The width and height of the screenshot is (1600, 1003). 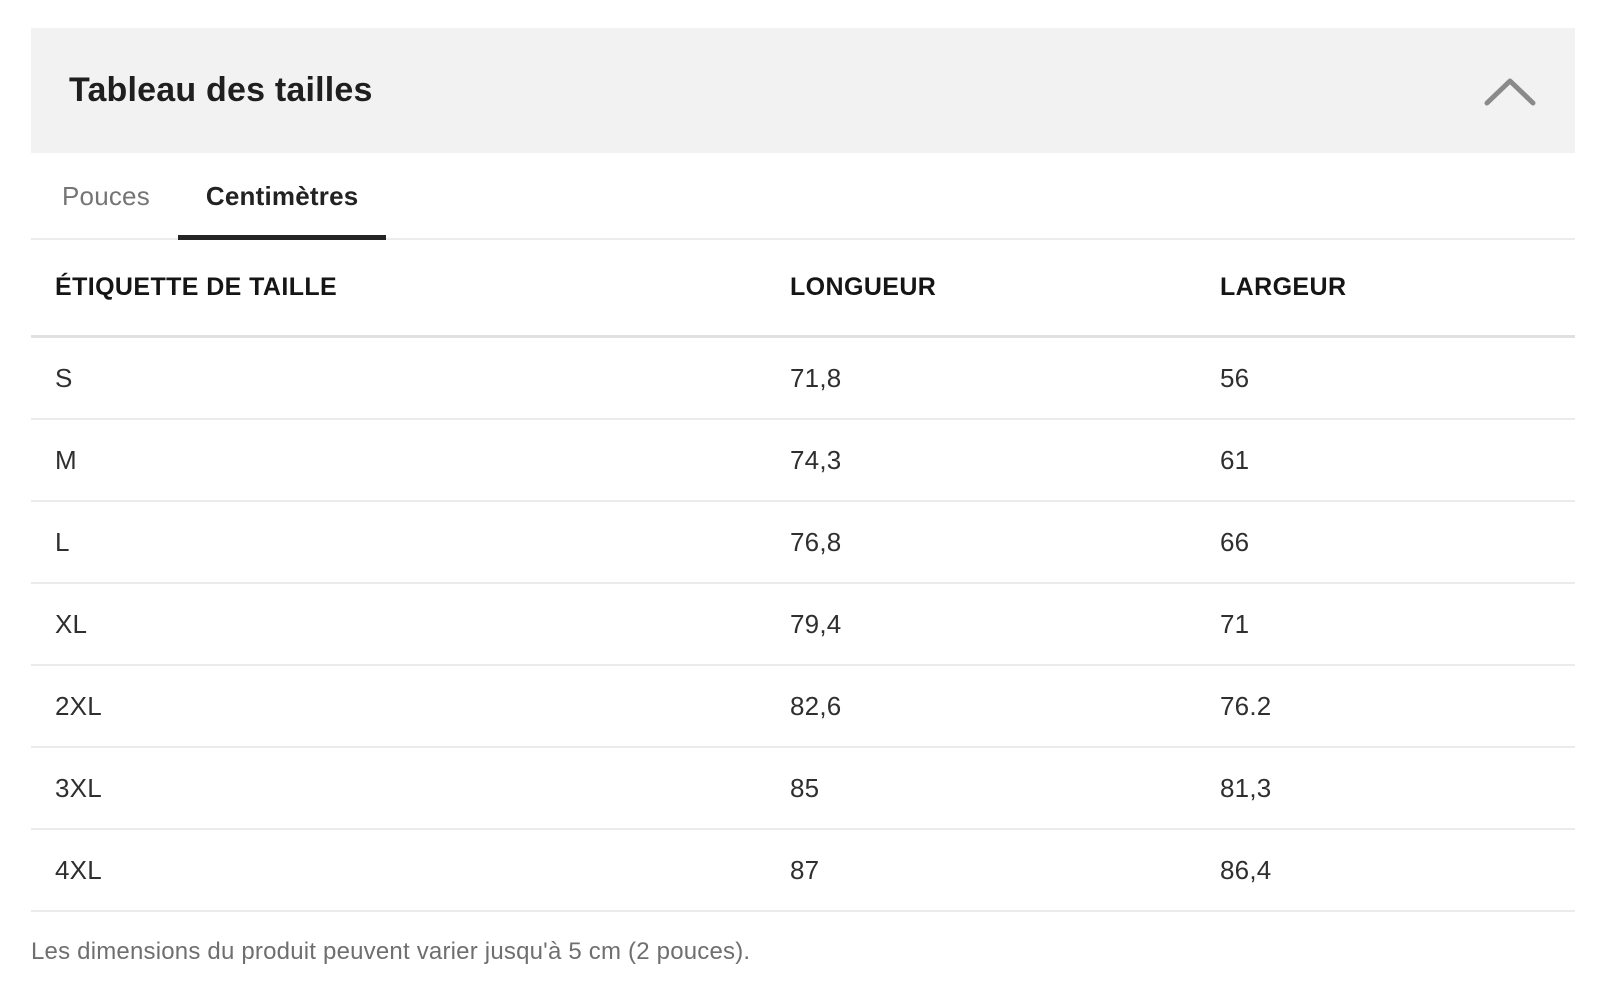 I want to click on cell-longueur: 87, so click(x=805, y=869).